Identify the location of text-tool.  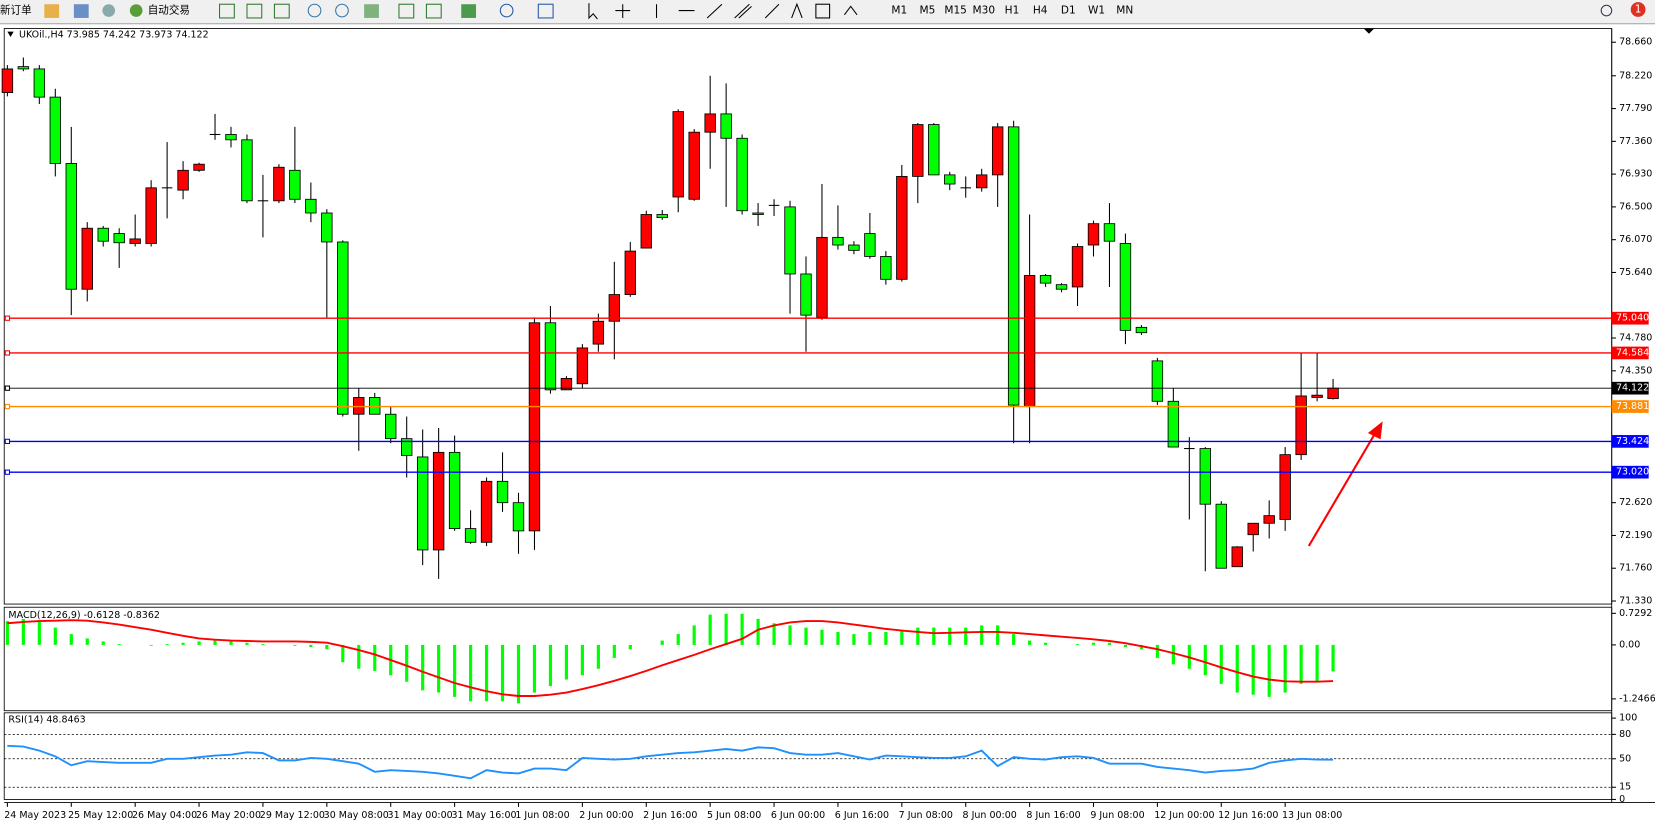
(797, 10).